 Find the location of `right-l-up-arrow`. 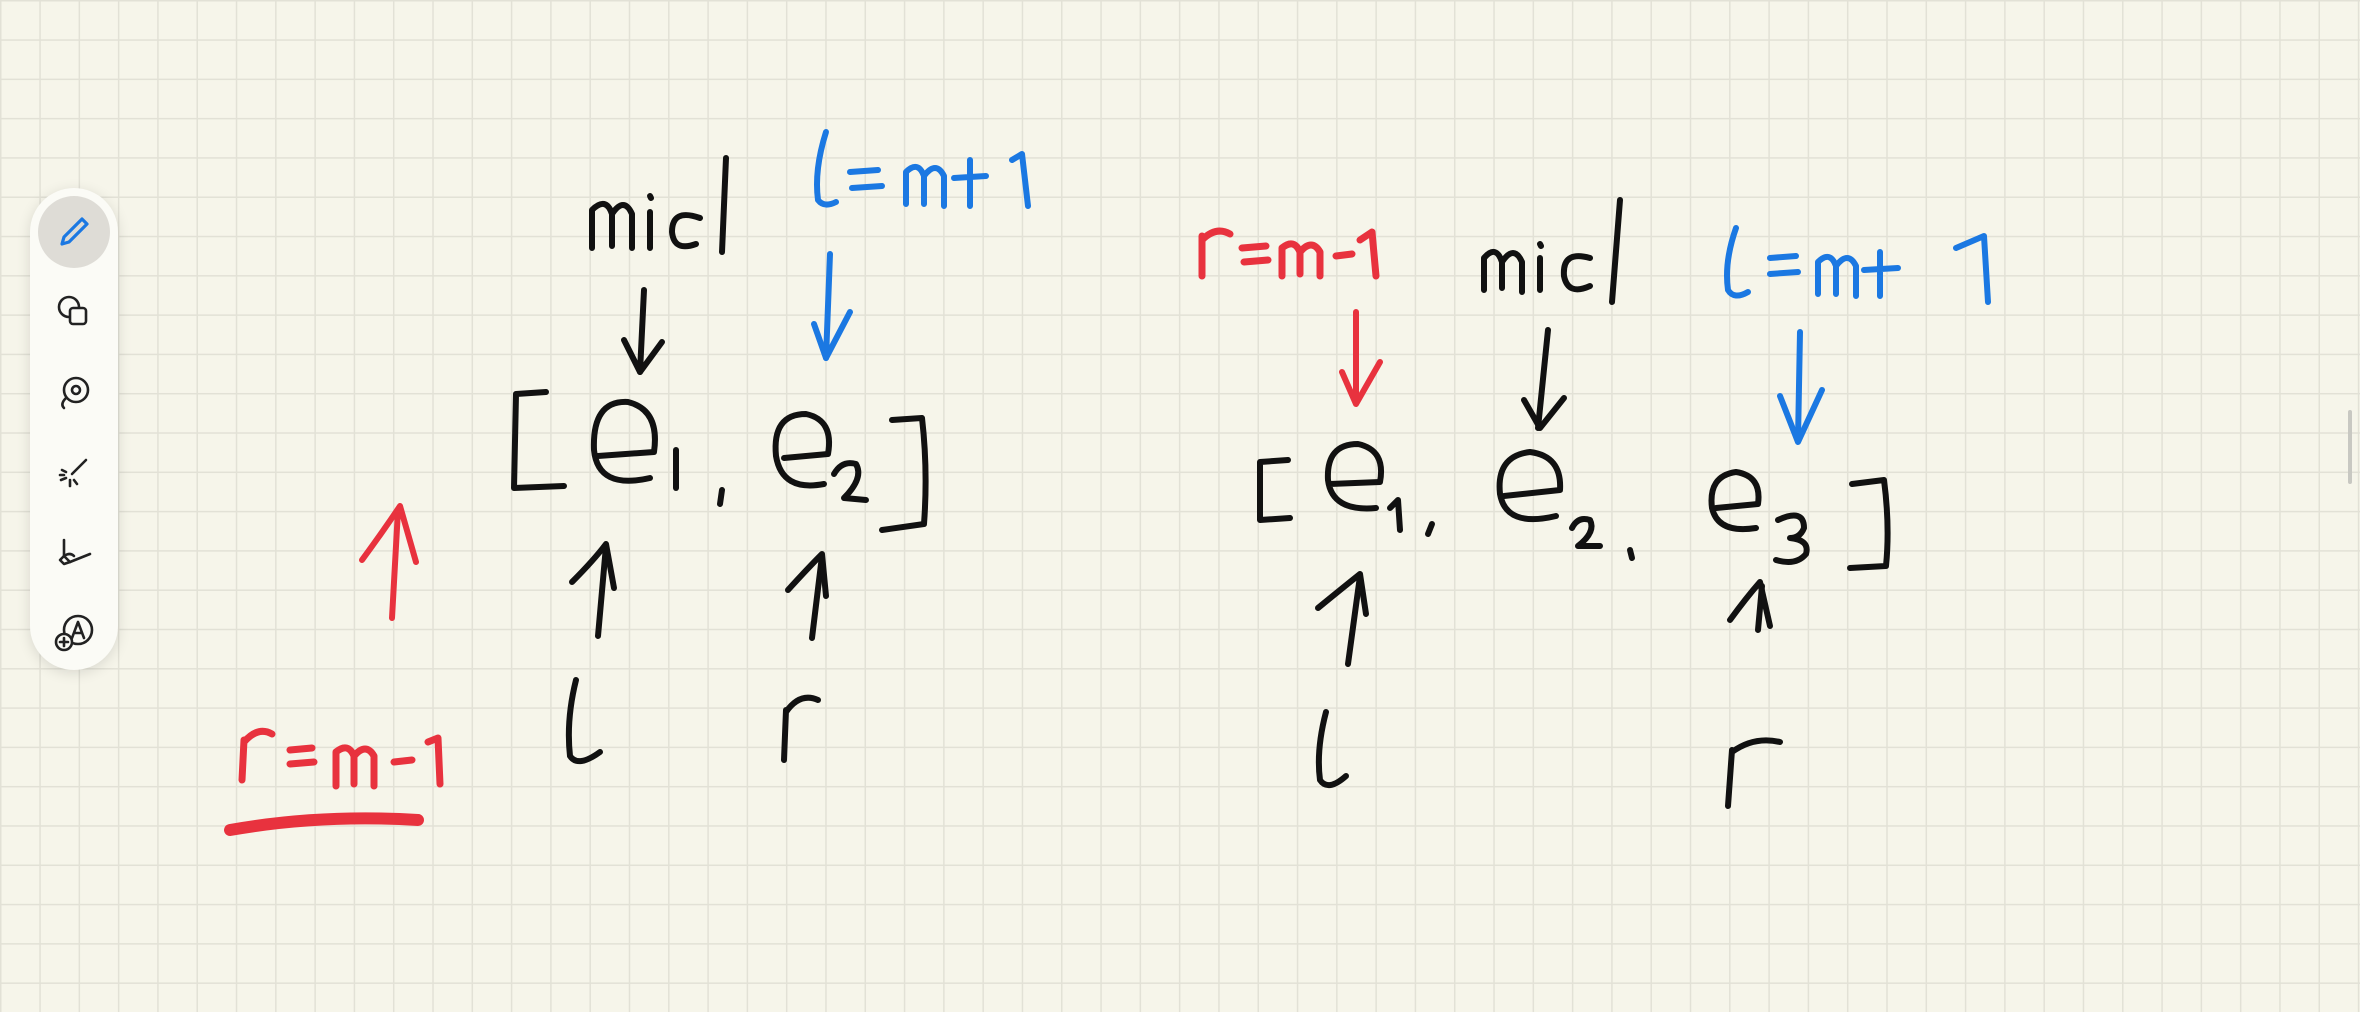

right-l-up-arrow is located at coordinates (1342, 619).